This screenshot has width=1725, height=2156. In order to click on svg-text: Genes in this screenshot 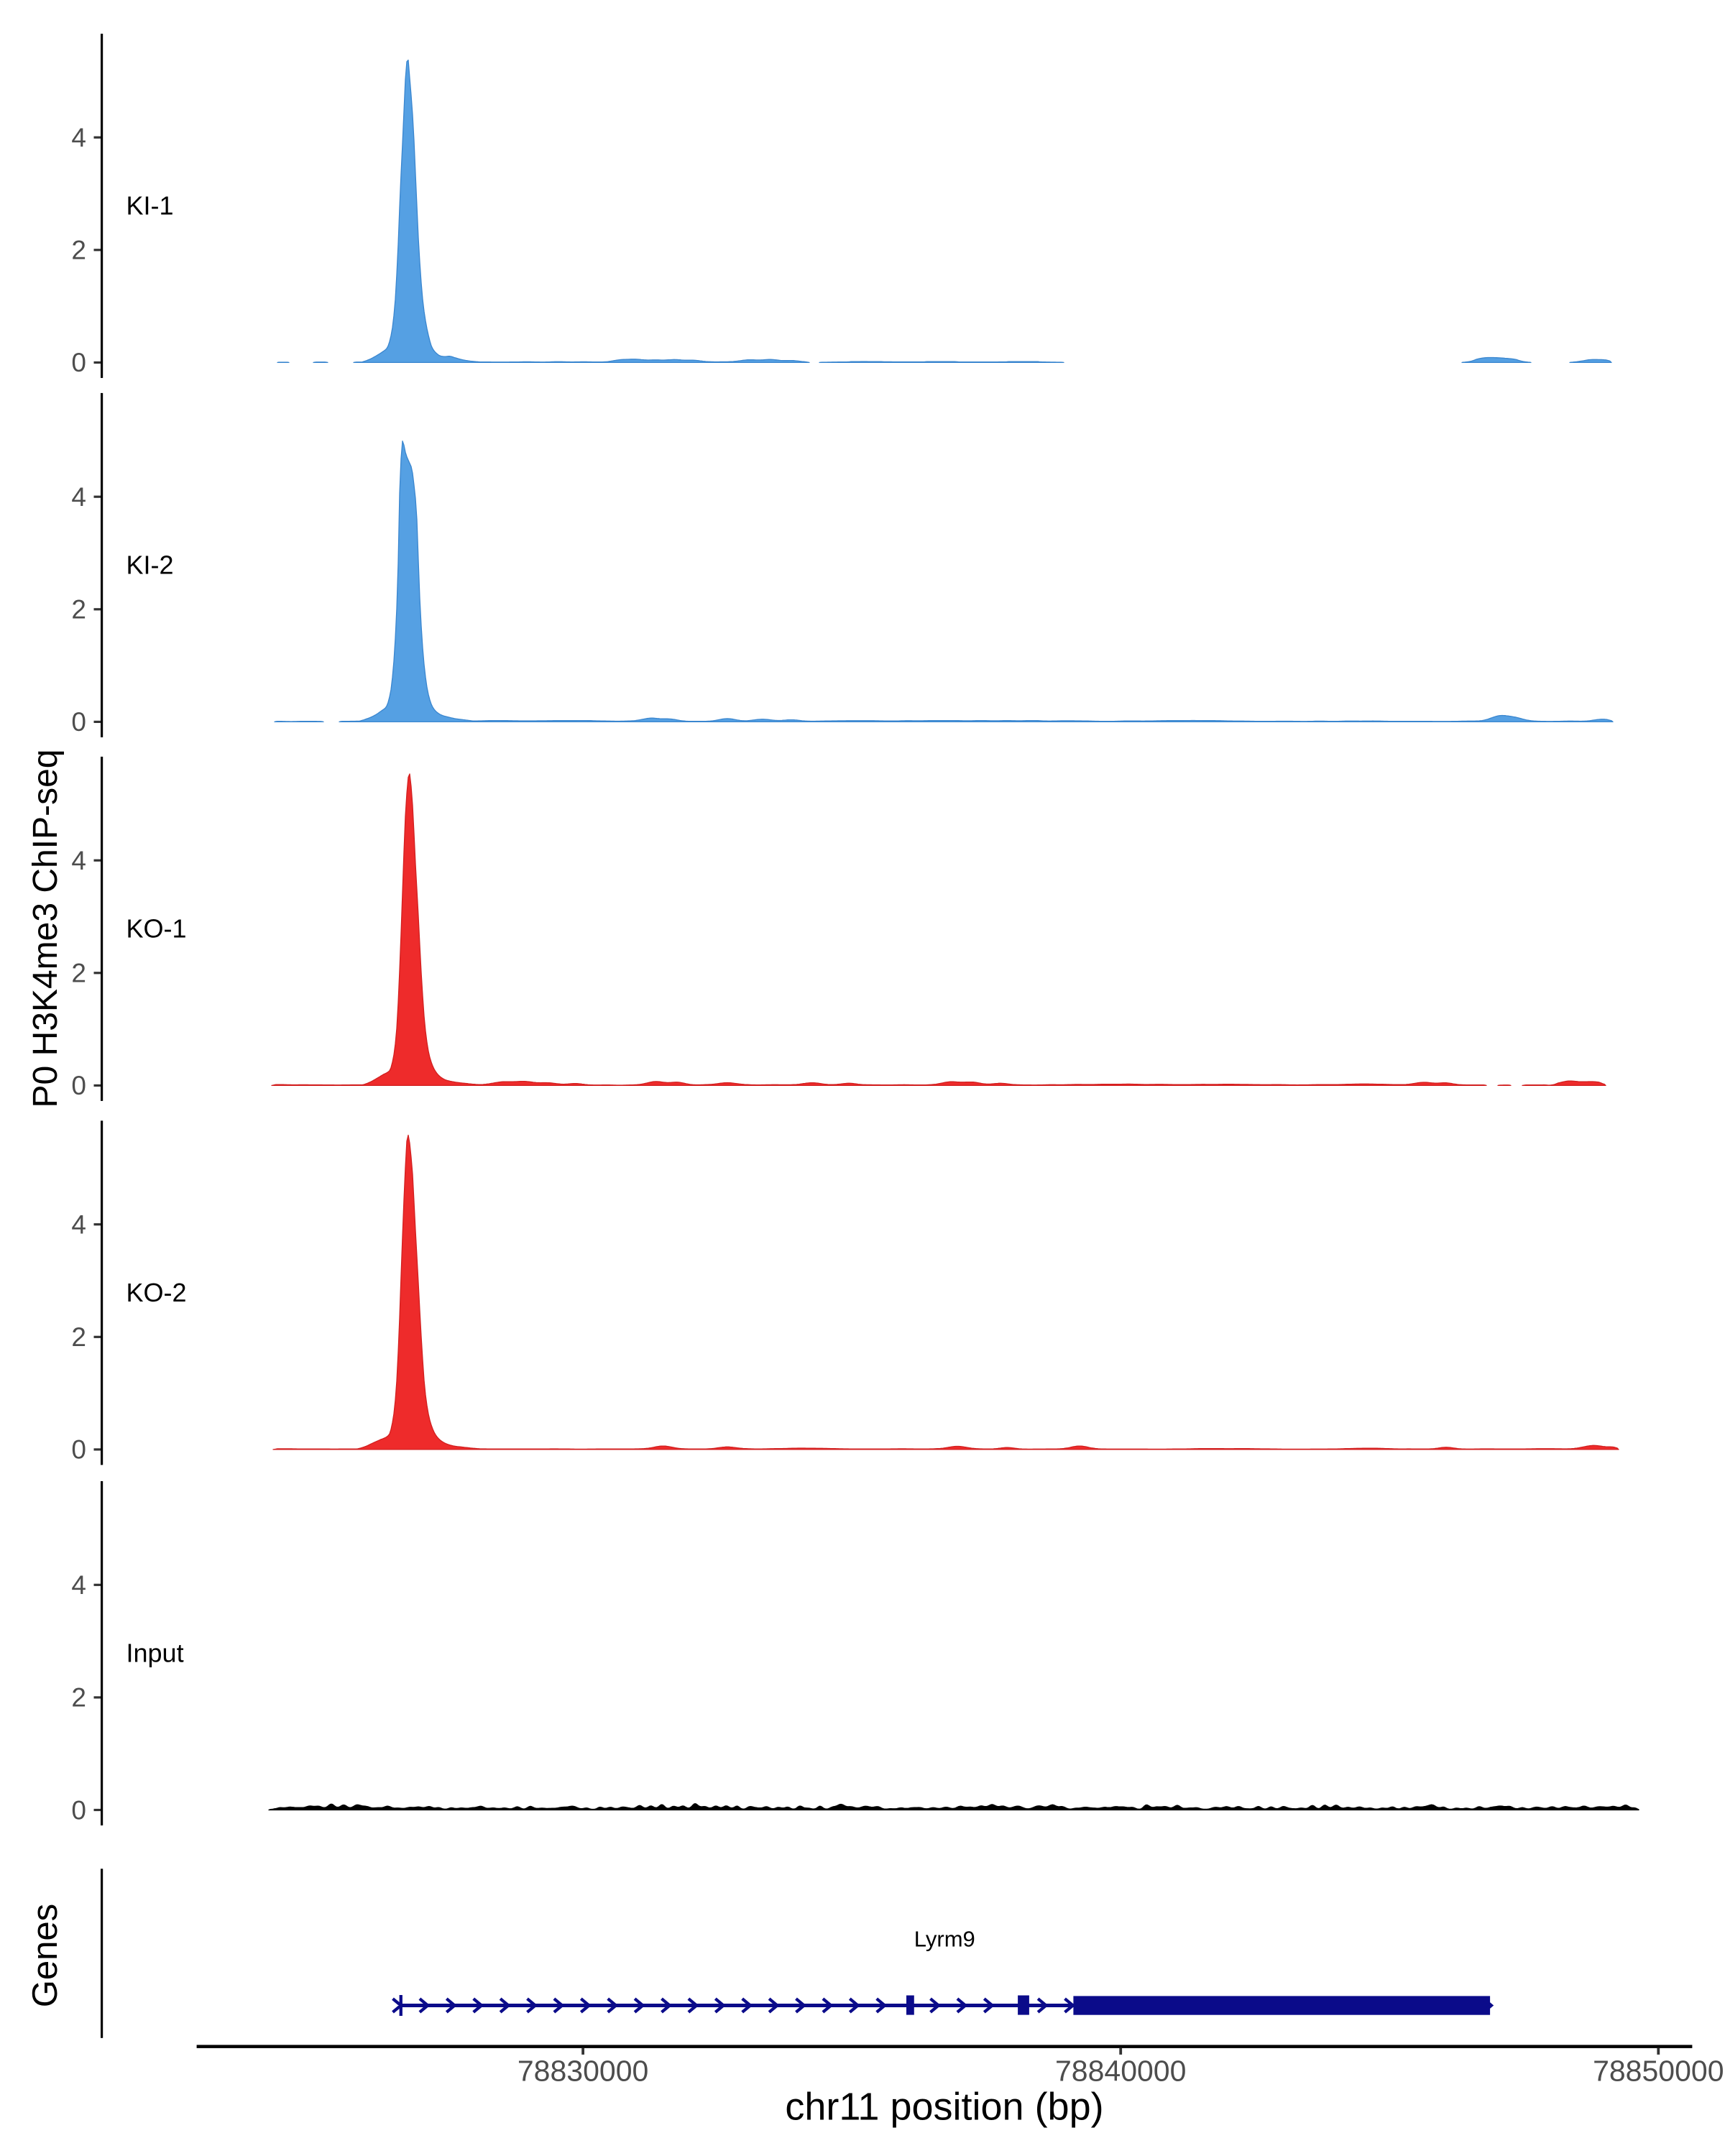, I will do `click(45, 1956)`.